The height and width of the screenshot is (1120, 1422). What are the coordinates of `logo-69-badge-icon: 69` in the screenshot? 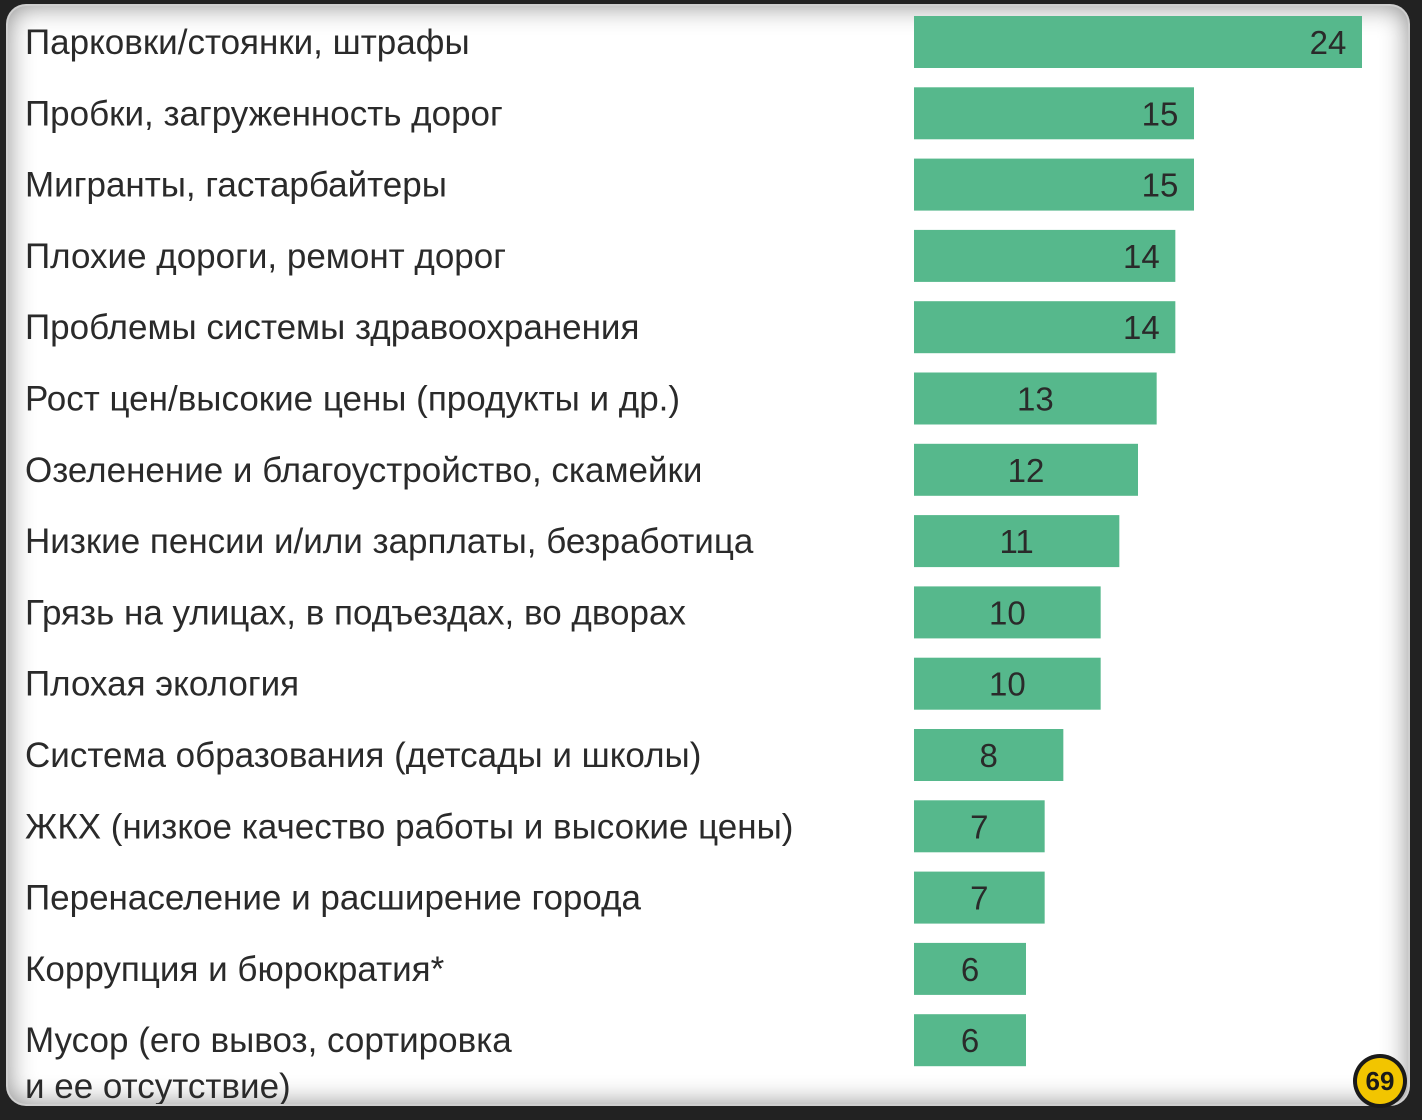 It's located at (1380, 1081).